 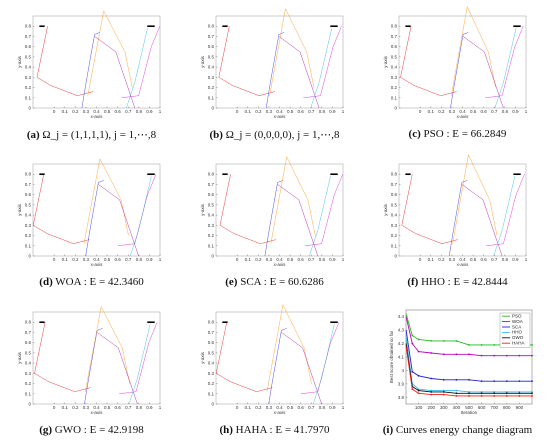 I want to click on panel-caption-e: (e) SCA : E = 60.6286, so click(x=274, y=282).